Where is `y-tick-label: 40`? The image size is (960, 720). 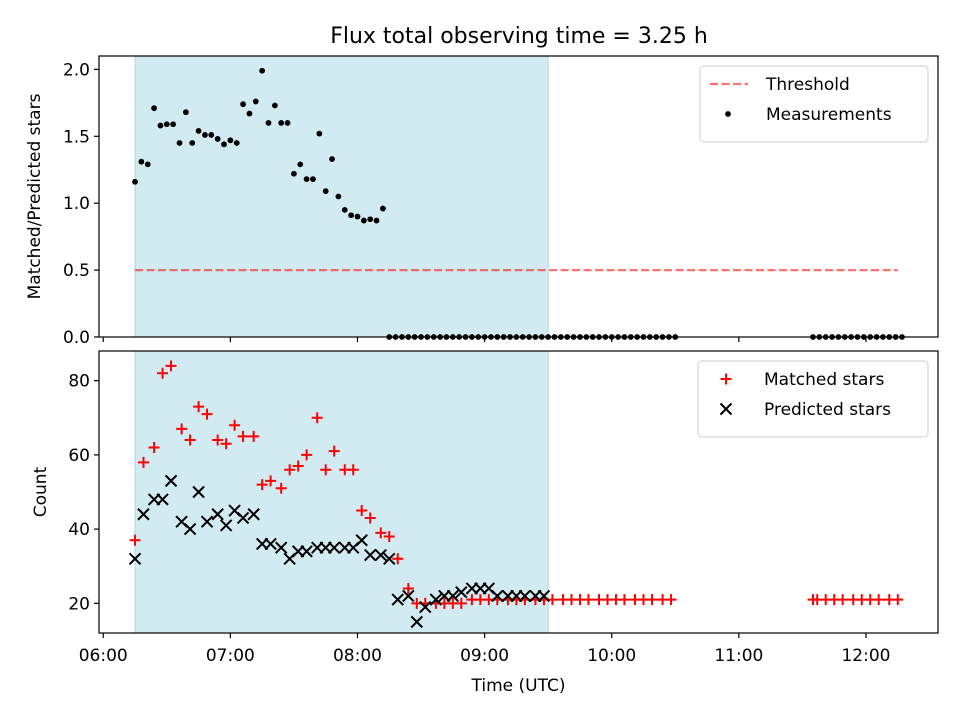 y-tick-label: 40 is located at coordinates (79, 530).